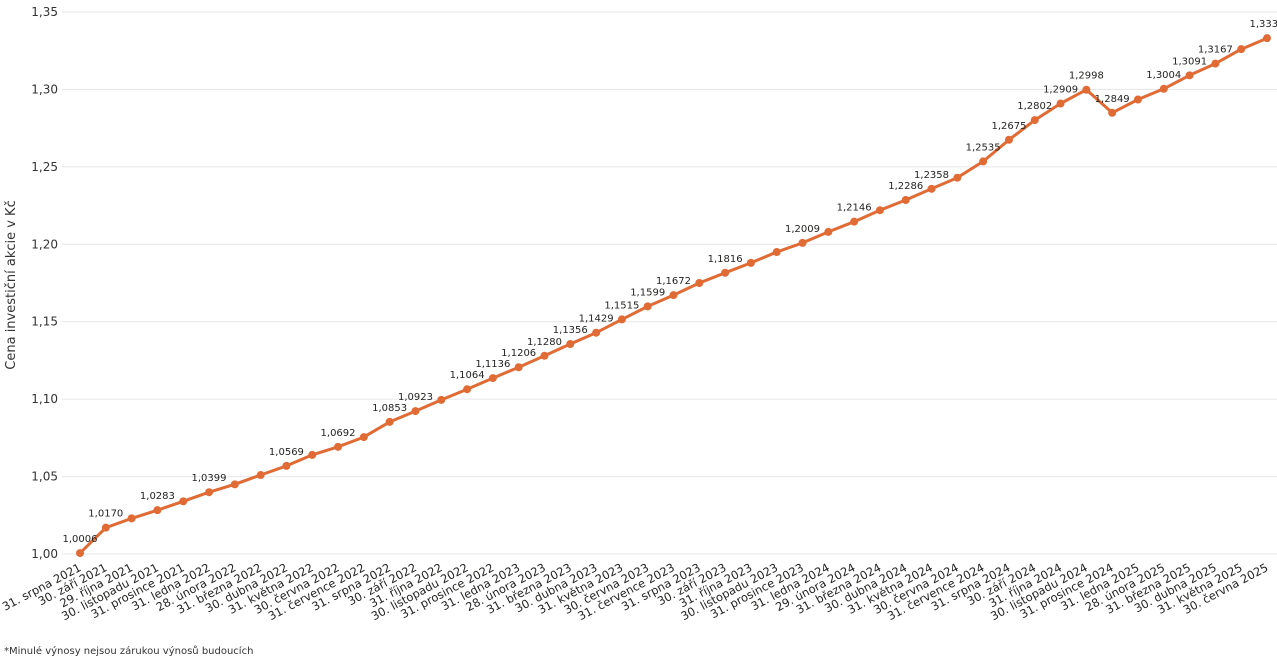 The image size is (1277, 663). What do you see at coordinates (467, 375) in the screenshot?
I see `data-label: 1,1064` at bounding box center [467, 375].